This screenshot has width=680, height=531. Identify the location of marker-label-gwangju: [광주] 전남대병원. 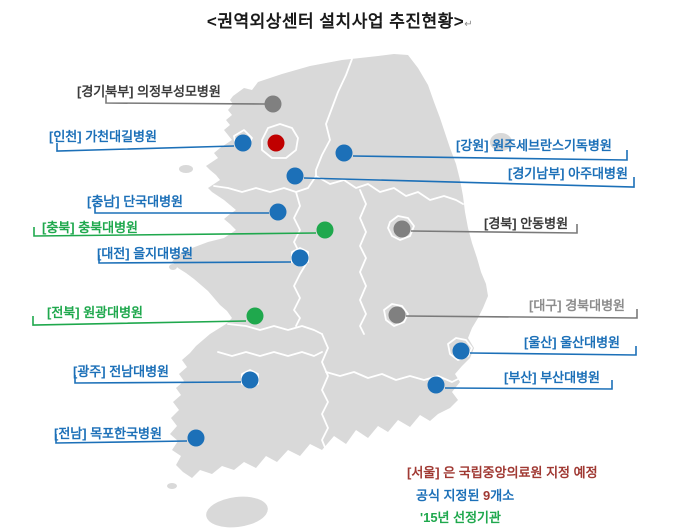
(121, 371).